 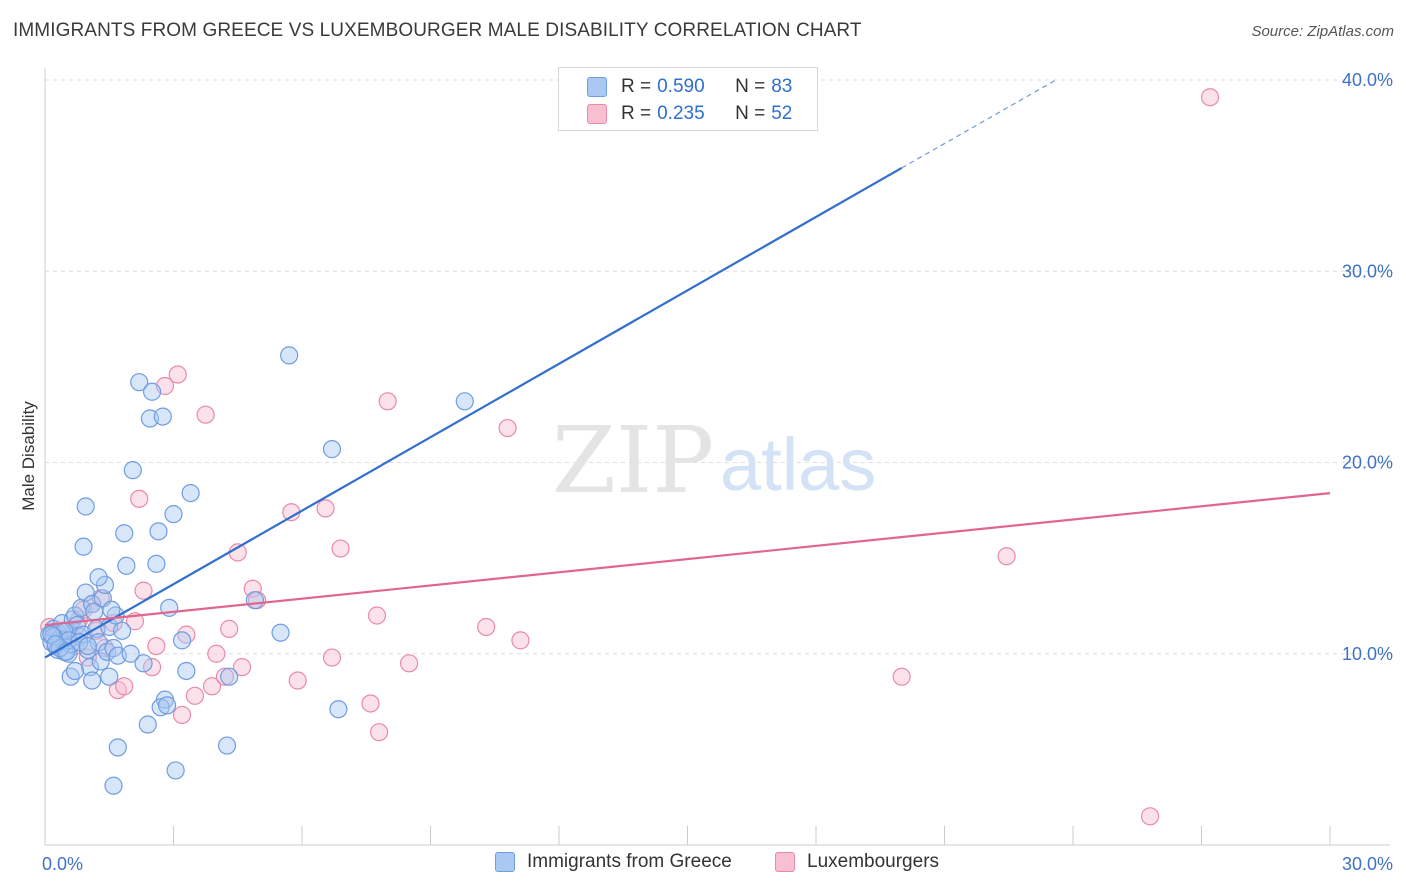 What do you see at coordinates (629, 861) in the screenshot?
I see `legend-item-label: Immigrants from Greece` at bounding box center [629, 861].